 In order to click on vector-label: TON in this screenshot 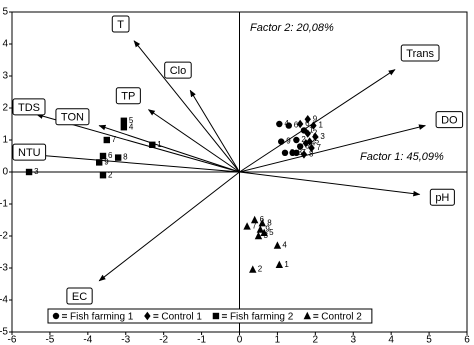, I will do `click(72, 117)`.